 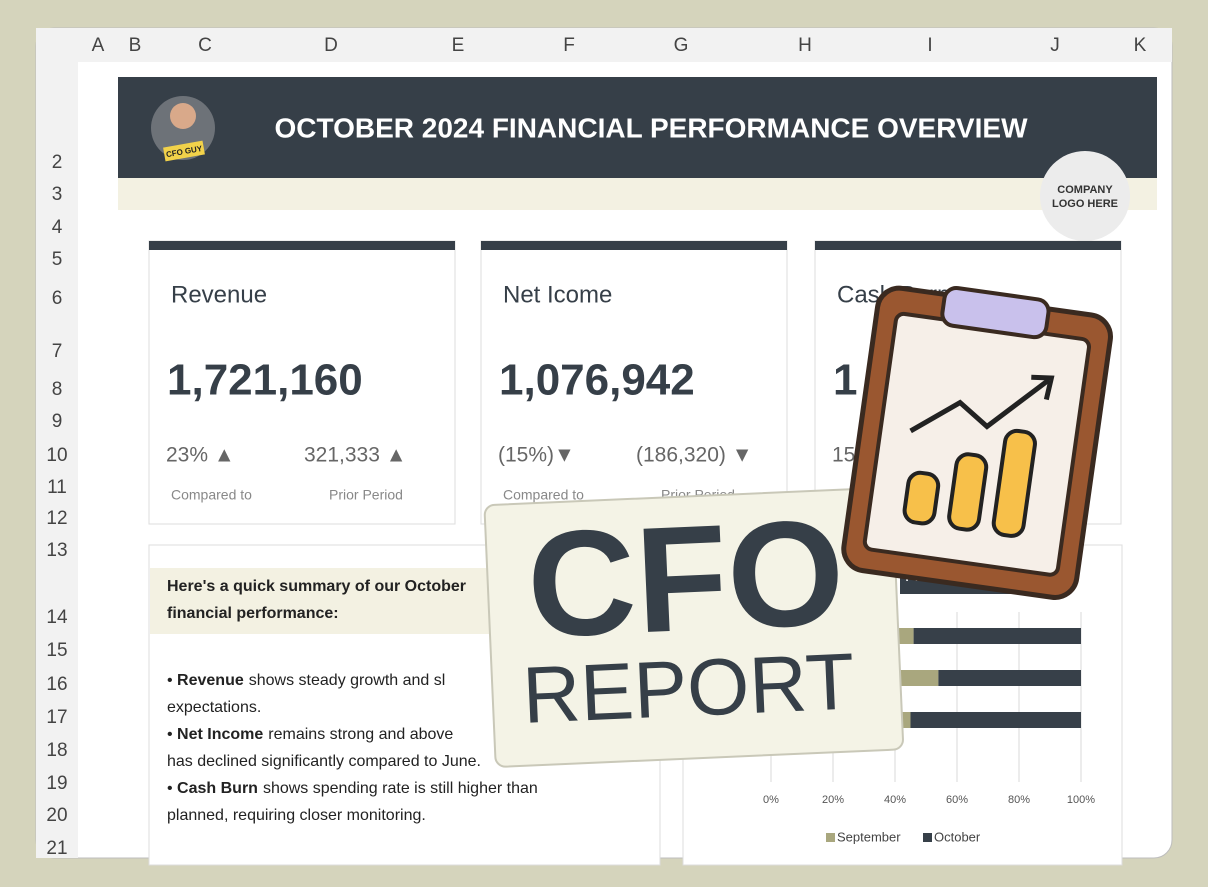 What do you see at coordinates (557, 294) in the screenshot?
I see `kpi-title: Net Icome` at bounding box center [557, 294].